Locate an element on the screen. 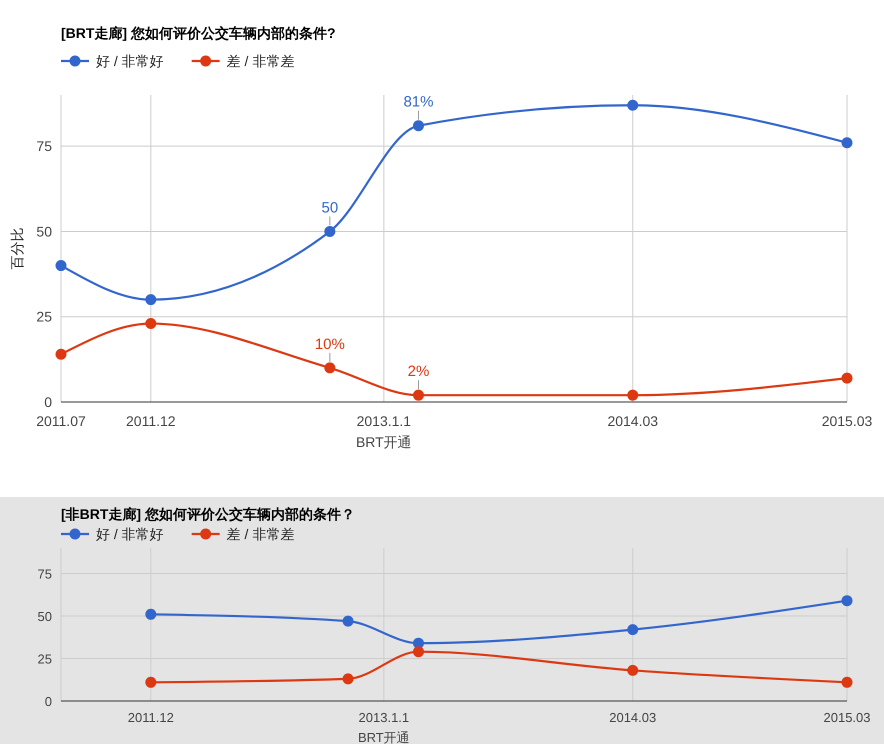 This screenshot has height=744, width=884. data-label: 50 is located at coordinates (330, 207).